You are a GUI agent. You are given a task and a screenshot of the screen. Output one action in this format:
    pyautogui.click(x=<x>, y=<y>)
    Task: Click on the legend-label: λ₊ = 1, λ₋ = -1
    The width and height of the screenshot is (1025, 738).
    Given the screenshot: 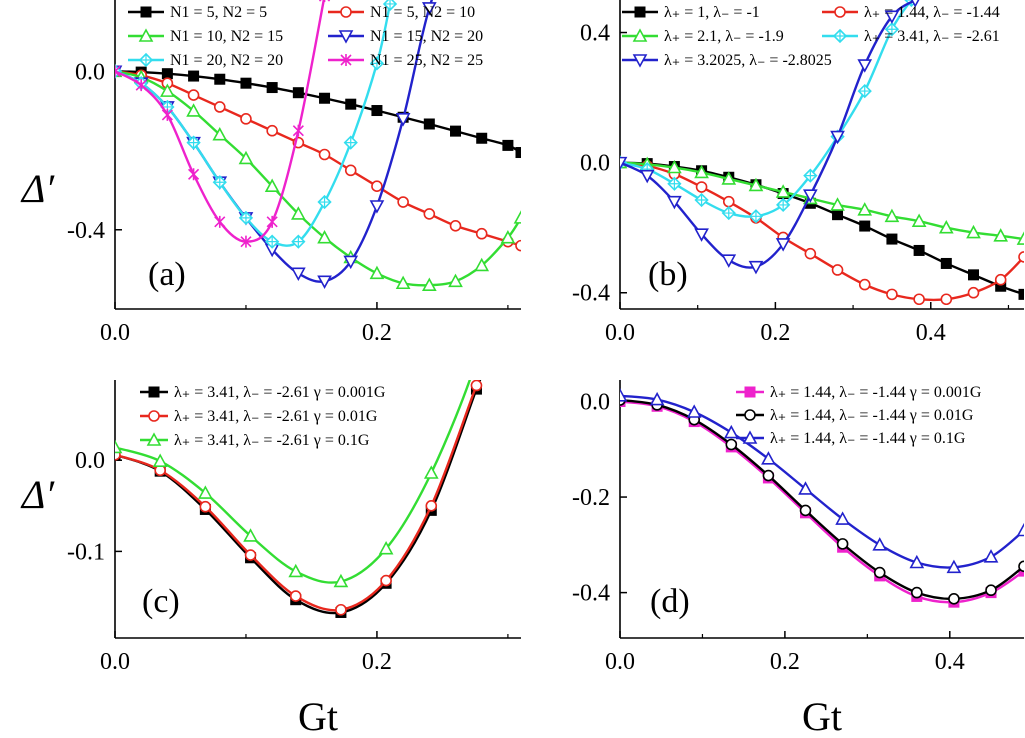 What is the action you would take?
    pyautogui.click(x=712, y=12)
    